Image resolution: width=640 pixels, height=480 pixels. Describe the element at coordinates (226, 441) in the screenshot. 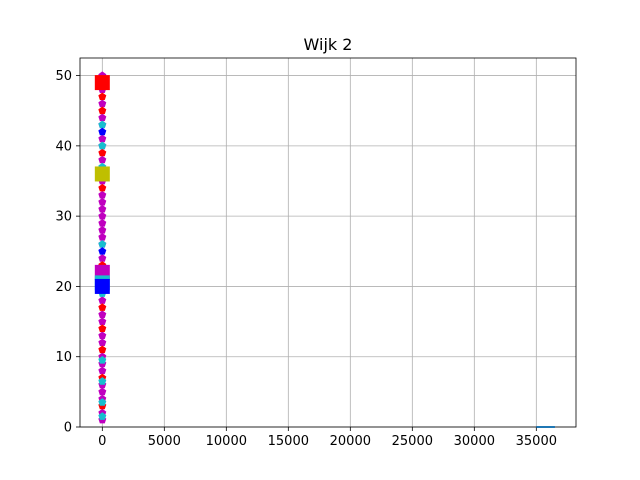

I see `x-tick-label: 10000` at that location.